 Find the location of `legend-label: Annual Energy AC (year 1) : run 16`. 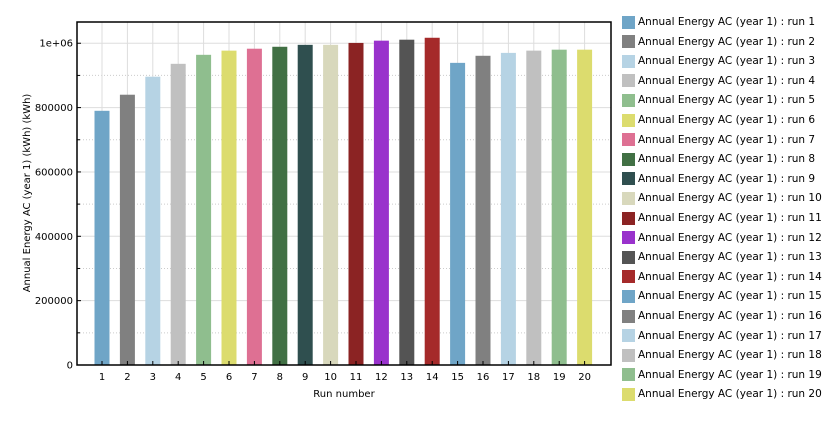

legend-label: Annual Energy AC (year 1) : run 16 is located at coordinates (730, 316).